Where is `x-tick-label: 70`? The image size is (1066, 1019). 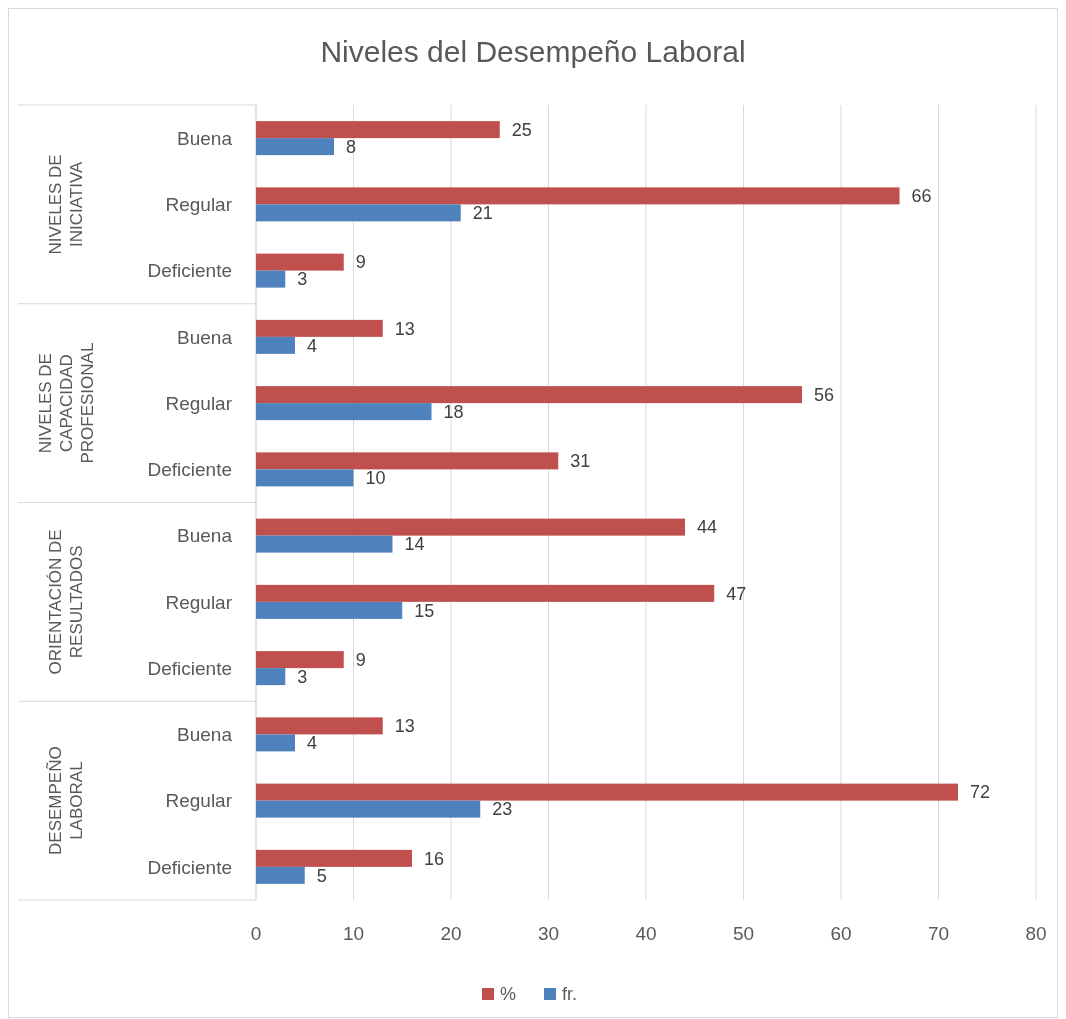
x-tick-label: 70 is located at coordinates (938, 933).